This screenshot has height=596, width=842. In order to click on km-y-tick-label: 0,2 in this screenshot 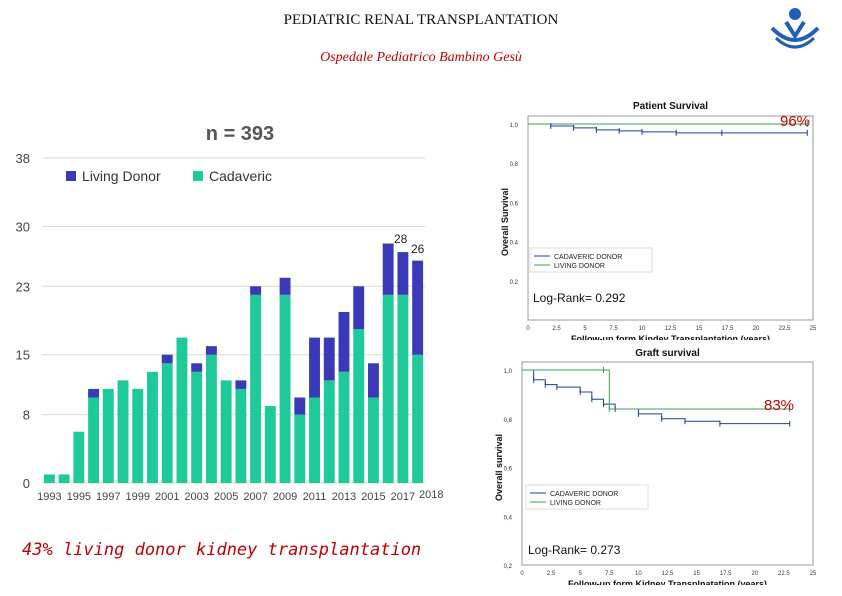, I will do `click(508, 567)`.